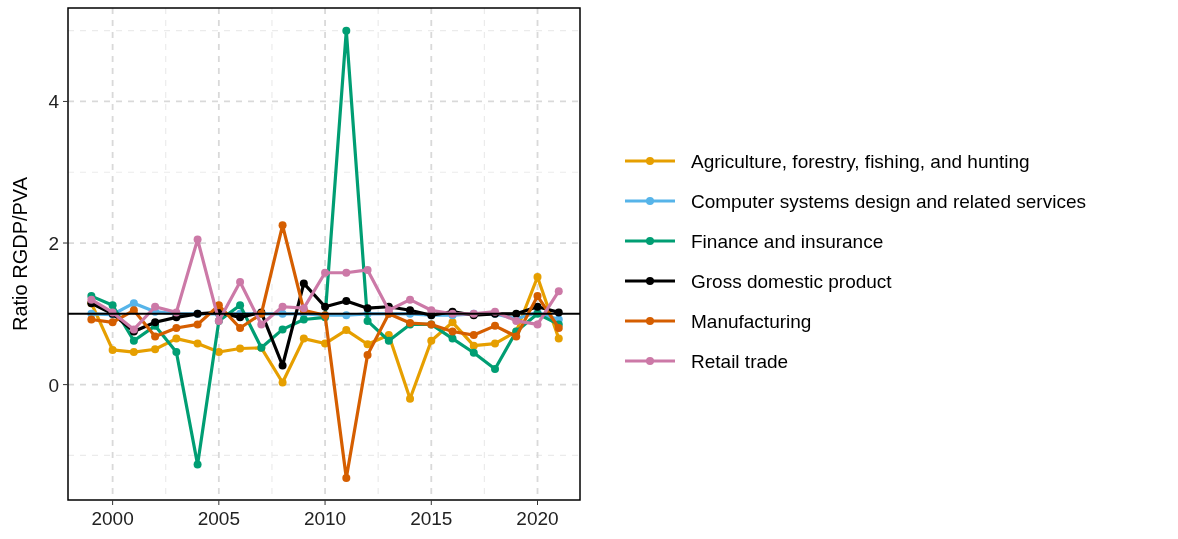 Image resolution: width=1178 pixels, height=539 pixels. Describe the element at coordinates (792, 281) in the screenshot. I see `legend-label: Gross domestic product` at that location.